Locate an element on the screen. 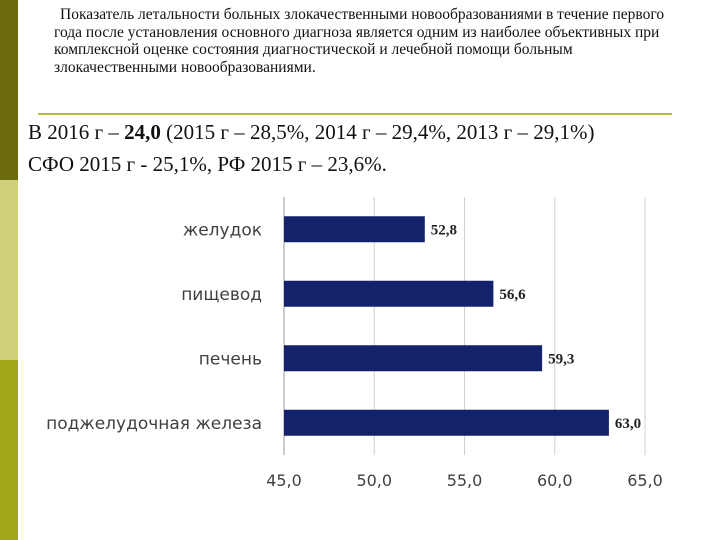 This screenshot has height=540, width=720. x-tick-label: 60,0 is located at coordinates (555, 480).